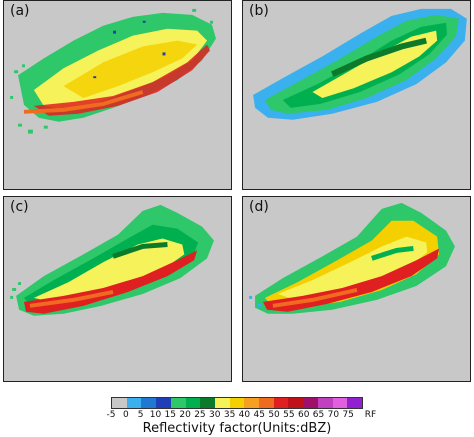 The height and width of the screenshot is (437, 474). What do you see at coordinates (140, 415) in the screenshot?
I see `colorbar-tick-label: 5` at bounding box center [140, 415].